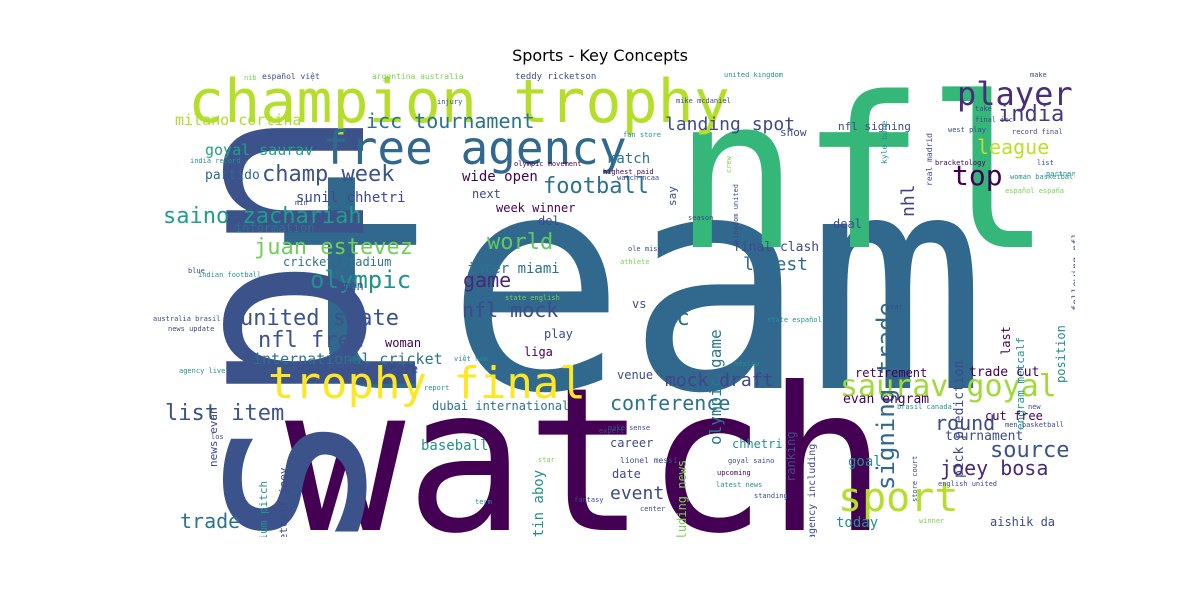  I want to click on word-dubai-international: dubai international, so click(501, 406).